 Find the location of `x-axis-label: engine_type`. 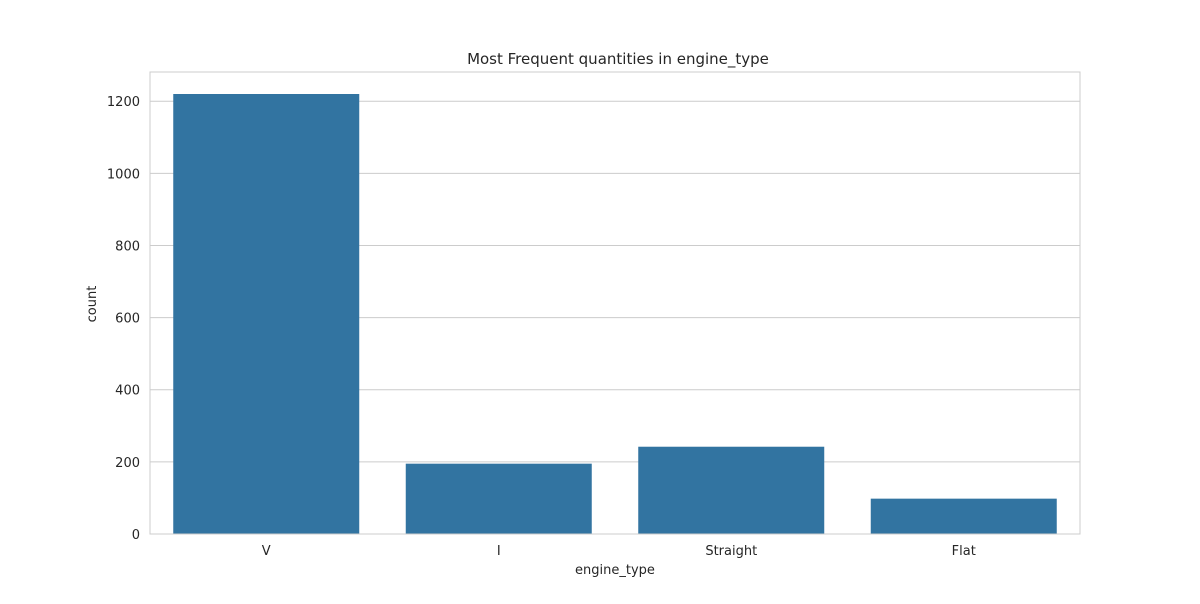

x-axis-label: engine_type is located at coordinates (615, 570).